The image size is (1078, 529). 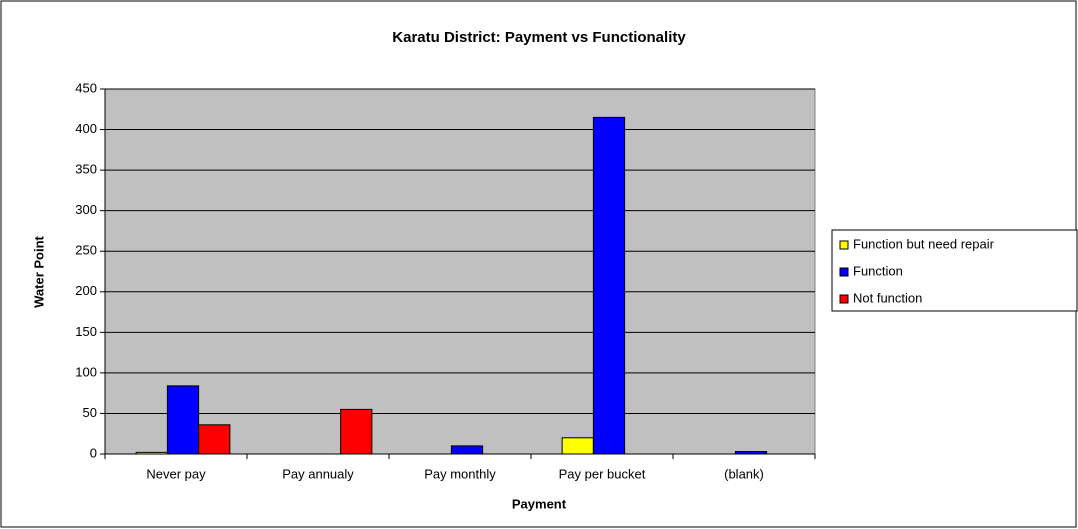 What do you see at coordinates (744, 473) in the screenshot?
I see `x-tick-label: (blank)` at bounding box center [744, 473].